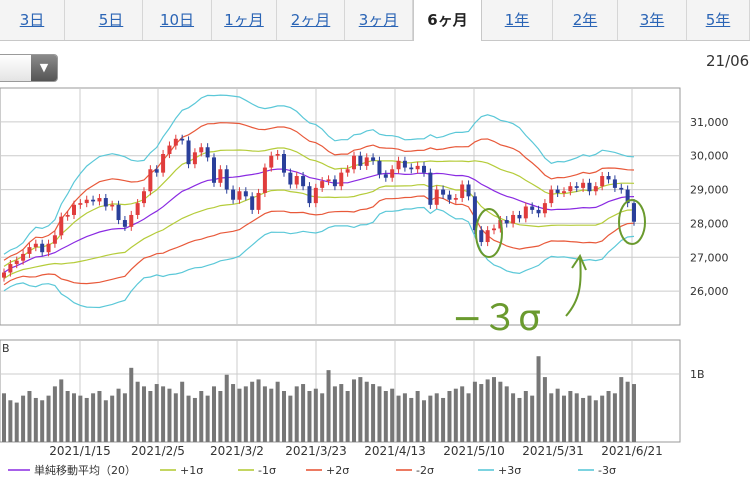 Image resolution: width=750 pixels, height=492 pixels. Describe the element at coordinates (585, 20) in the screenshot. I see `tab-9: 2年` at that location.